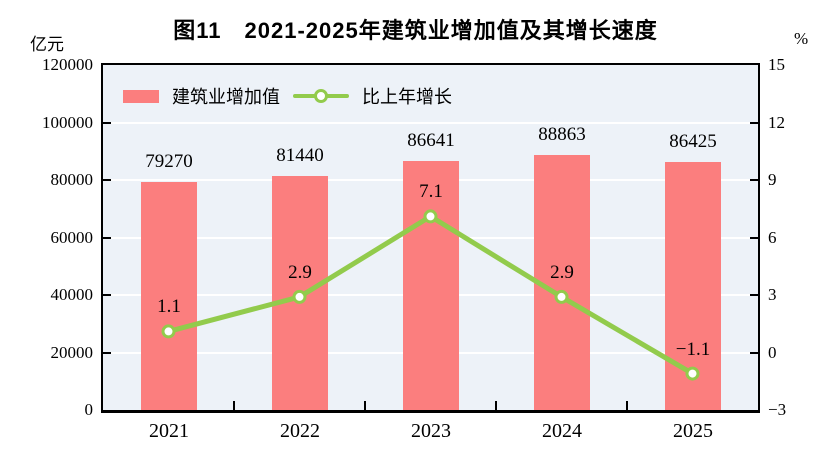 This screenshot has height=456, width=831. What do you see at coordinates (693, 141) in the screenshot?
I see `bar-value-label: 86425` at bounding box center [693, 141].